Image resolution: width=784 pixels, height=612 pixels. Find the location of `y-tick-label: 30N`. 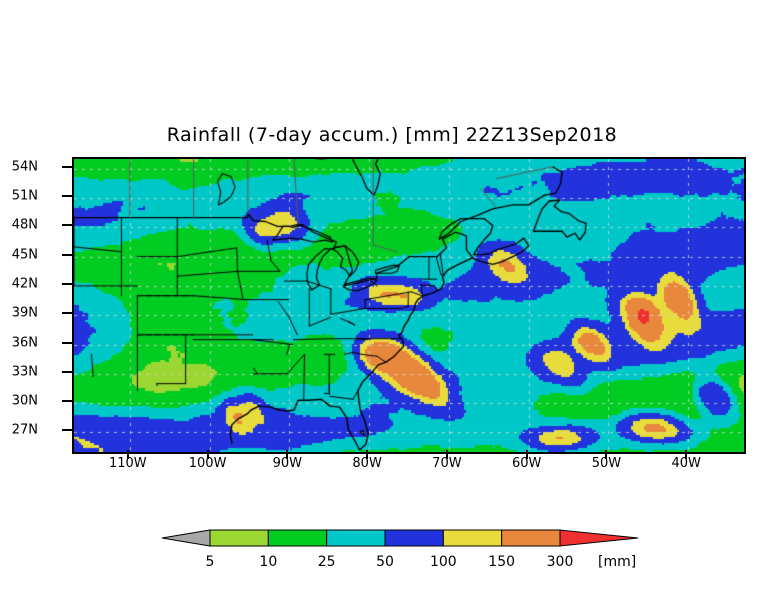

y-tick-label: 30N is located at coordinates (24, 401).